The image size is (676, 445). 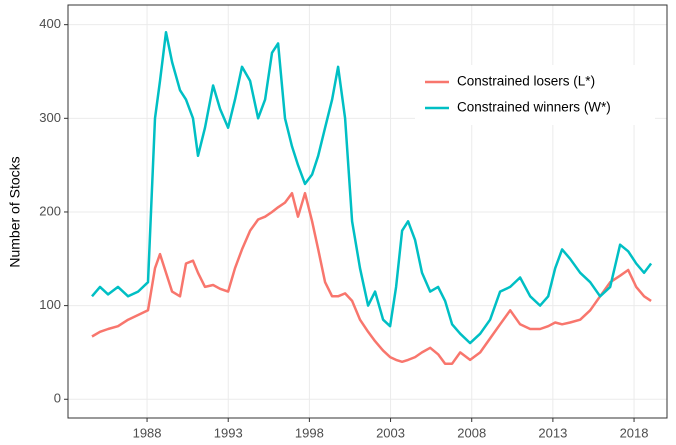 I want to click on x-tick-label: 2018, so click(x=634, y=432).